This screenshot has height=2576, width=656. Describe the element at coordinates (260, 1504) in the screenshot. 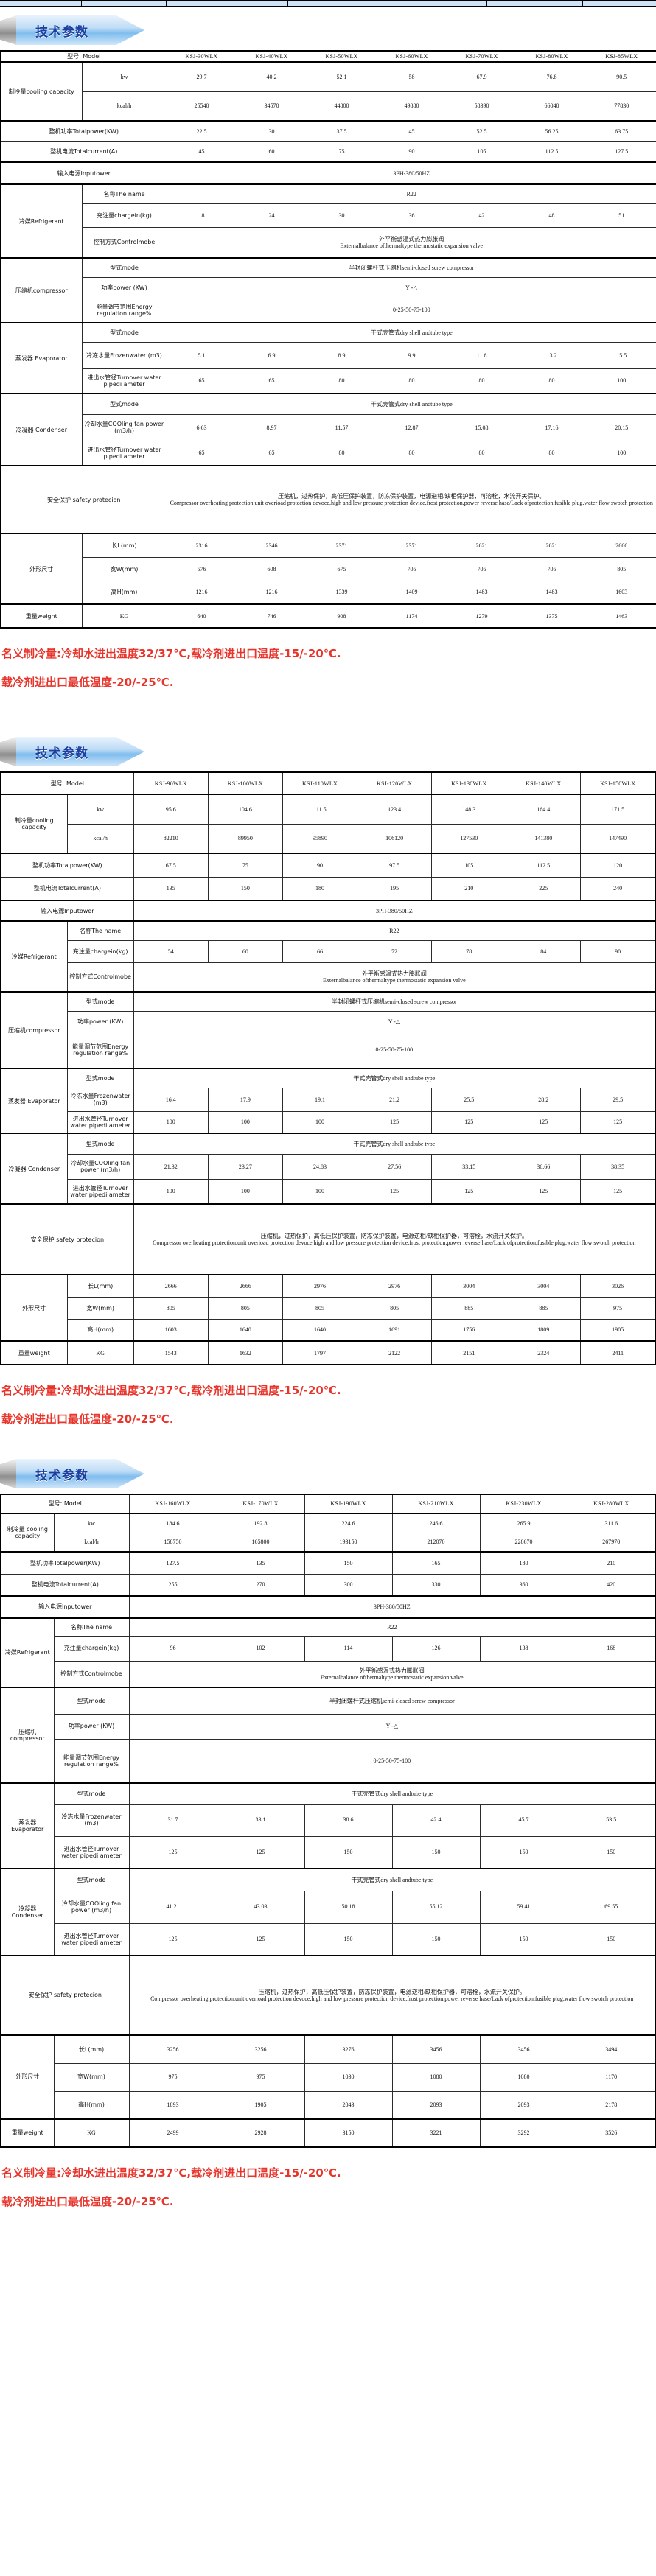

I see `model-header: KSJ-170WLX` at that location.